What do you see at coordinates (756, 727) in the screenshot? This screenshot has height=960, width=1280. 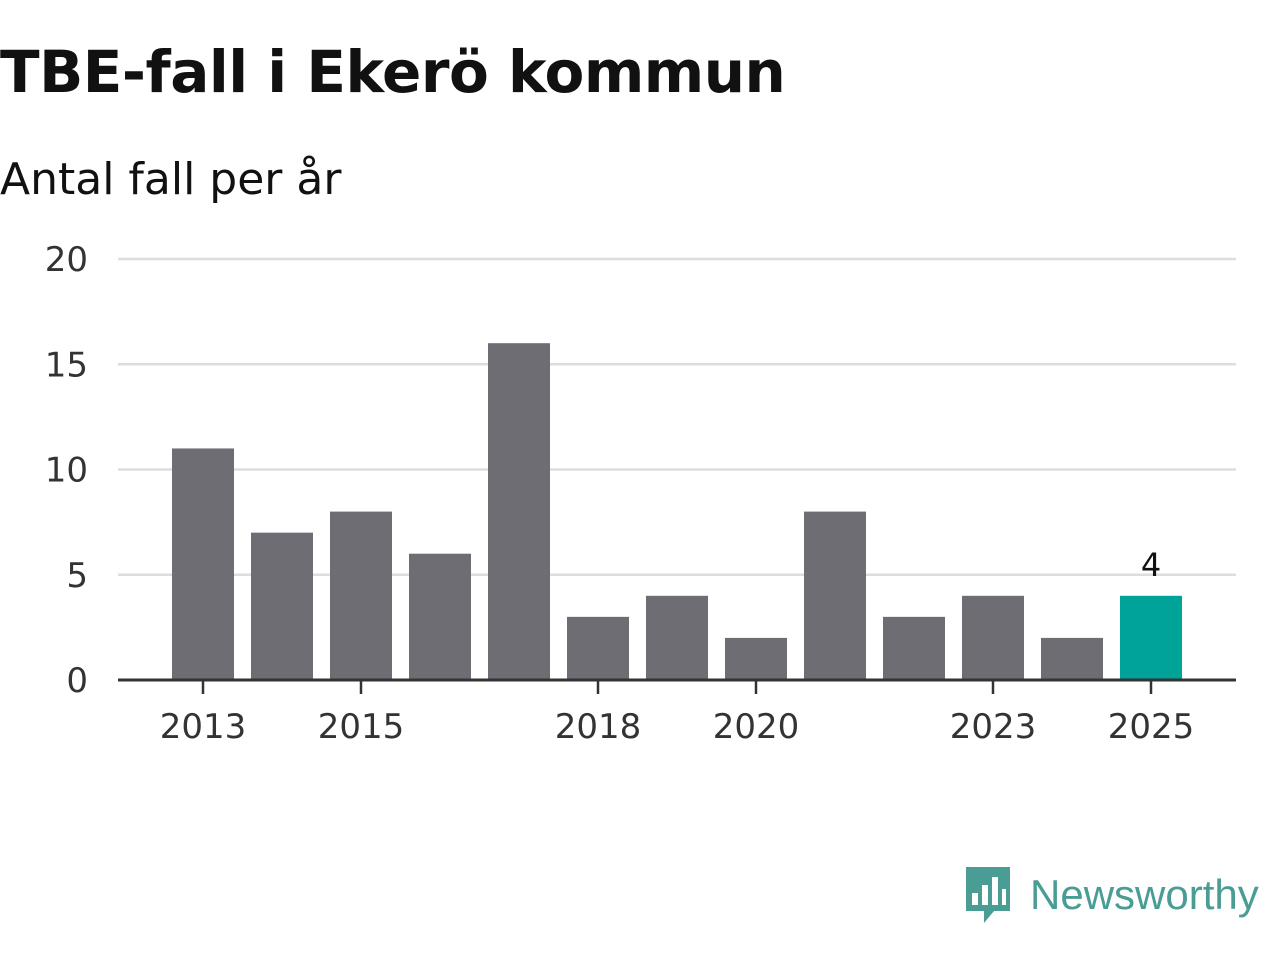 I see `x-tick-label: 2020` at bounding box center [756, 727].